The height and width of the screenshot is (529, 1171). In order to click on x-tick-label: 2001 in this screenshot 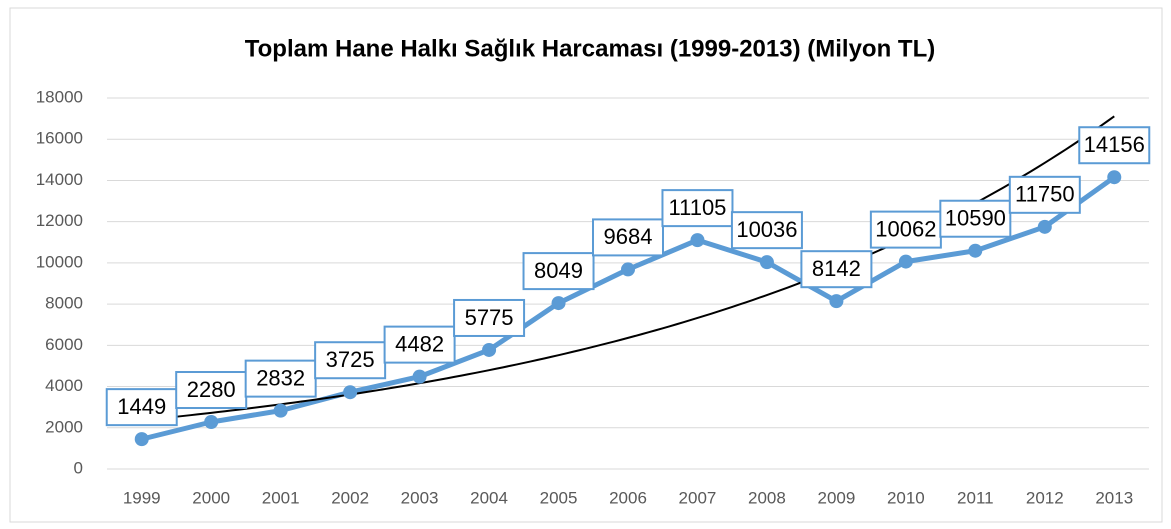, I will do `click(281, 497)`.